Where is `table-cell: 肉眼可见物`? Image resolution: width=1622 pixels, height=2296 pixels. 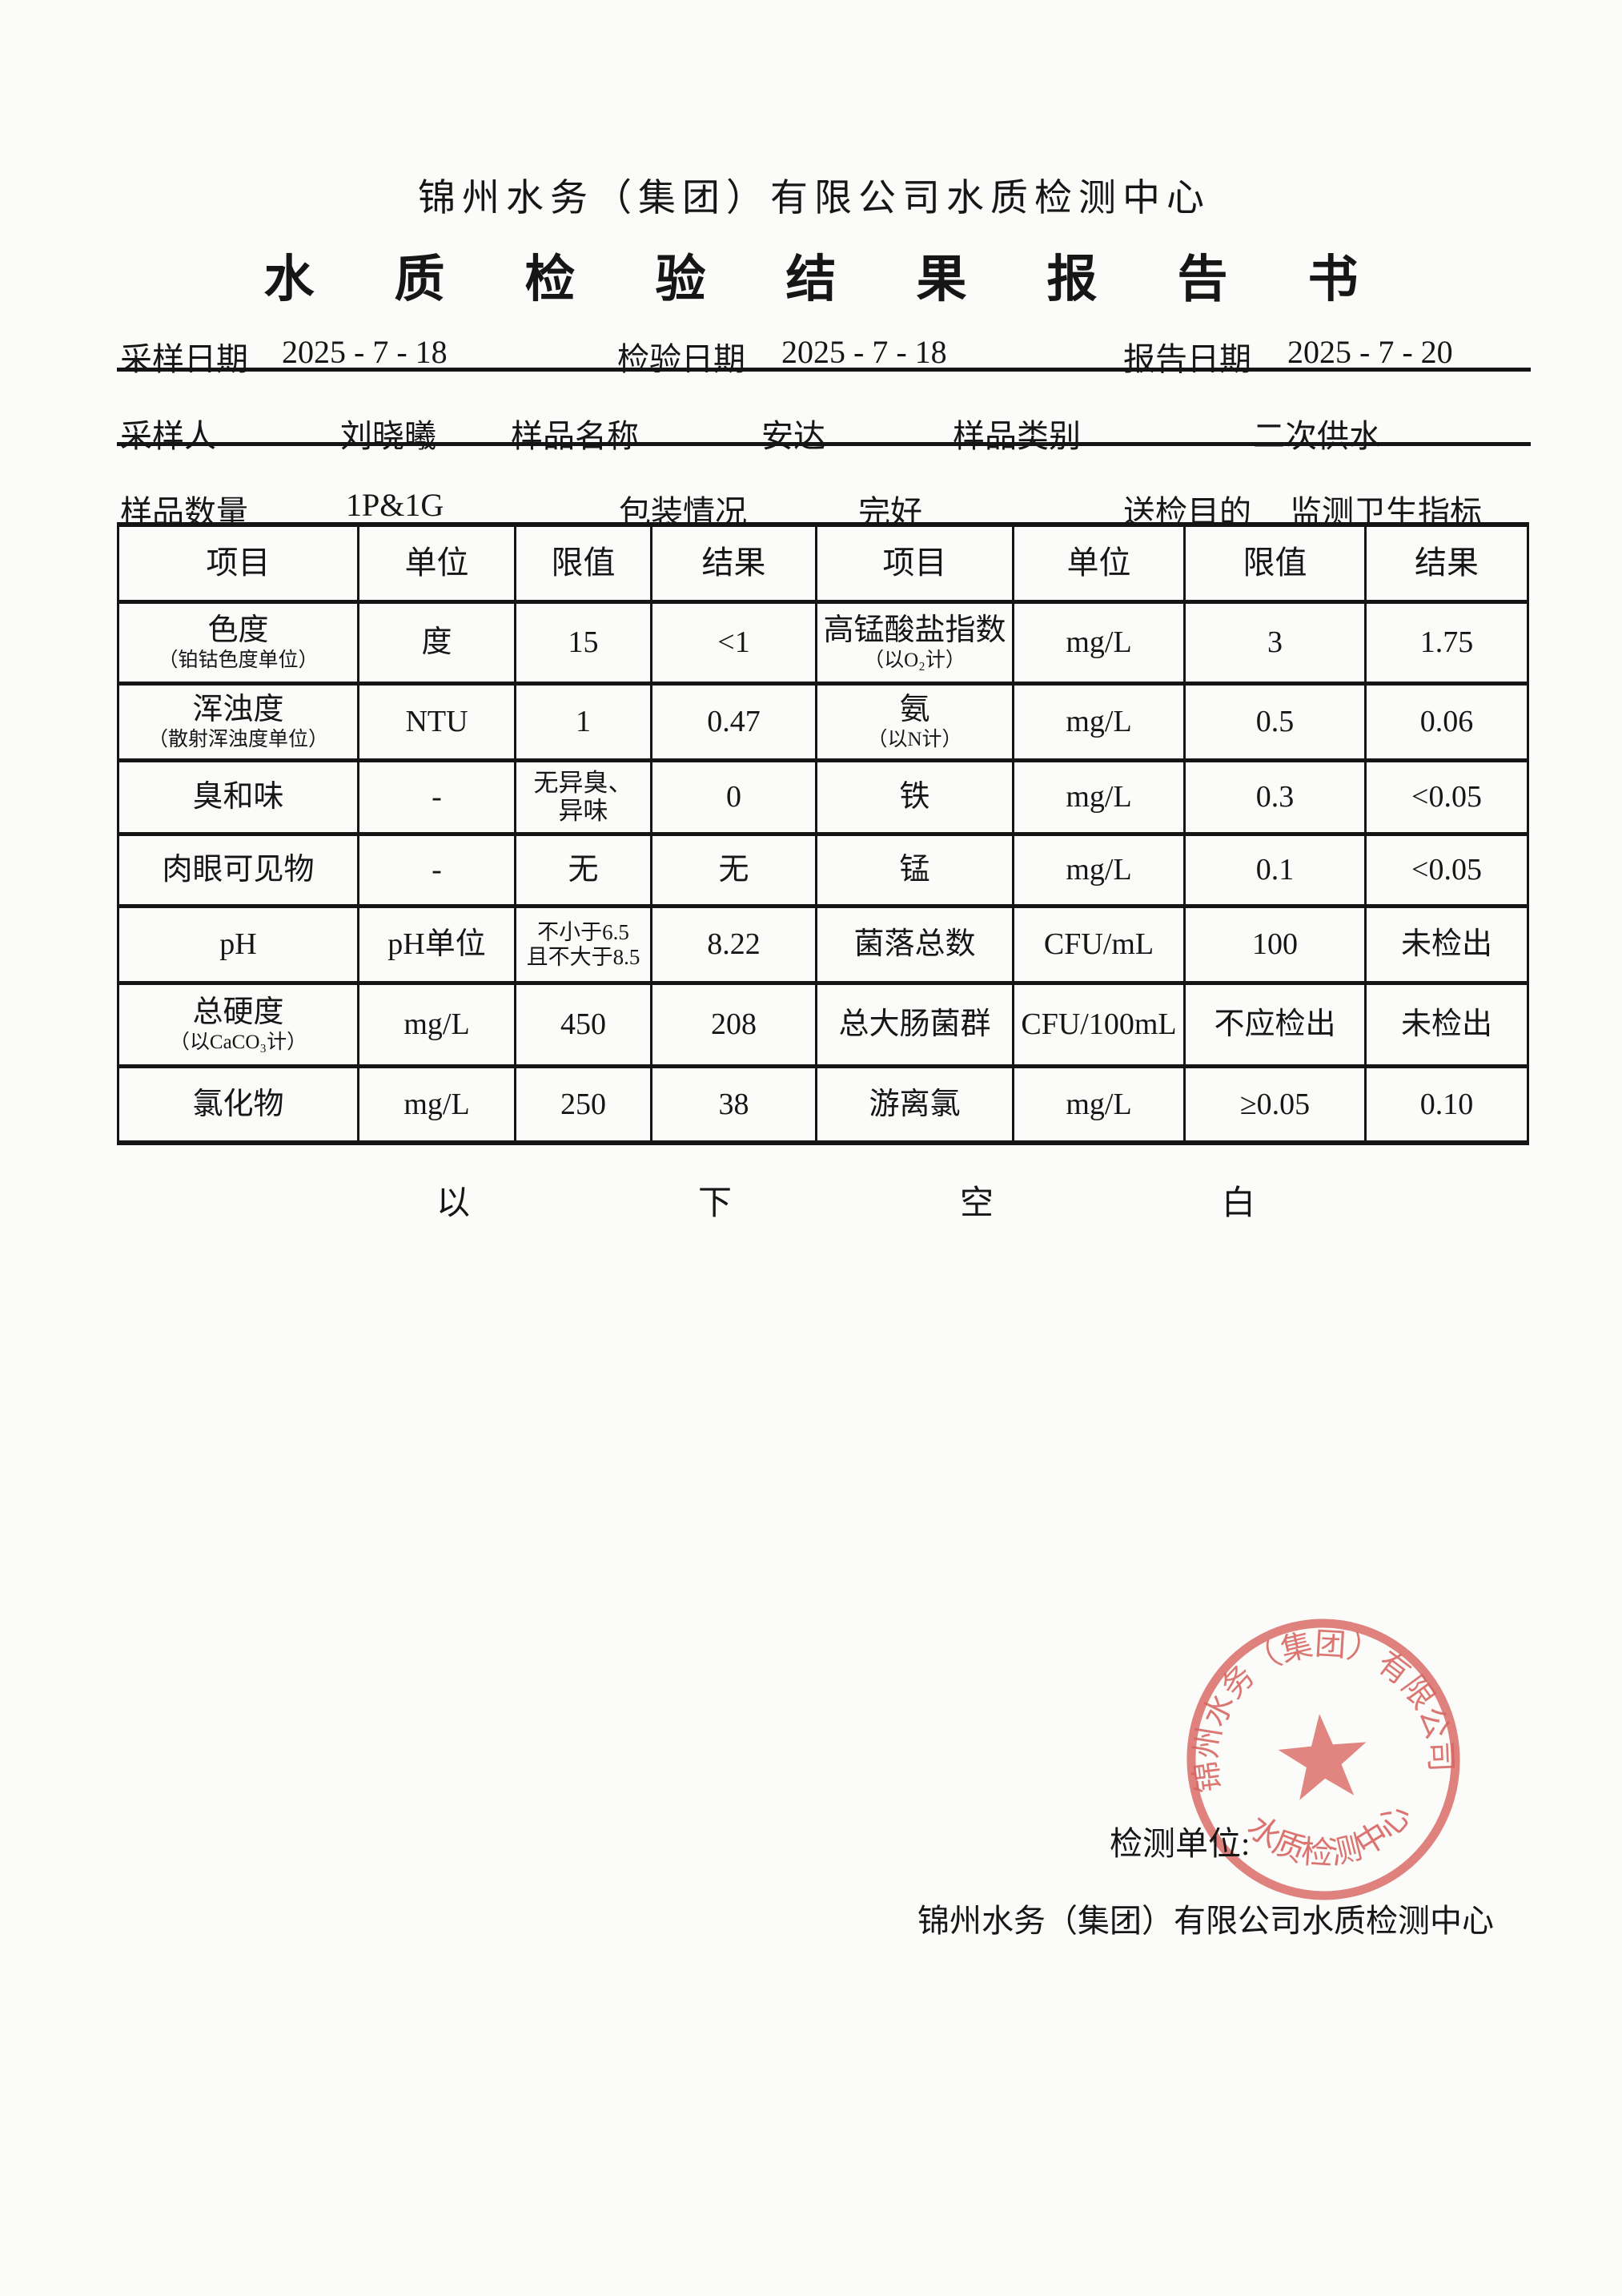
table-cell: 肉眼可见物 is located at coordinates (239, 872).